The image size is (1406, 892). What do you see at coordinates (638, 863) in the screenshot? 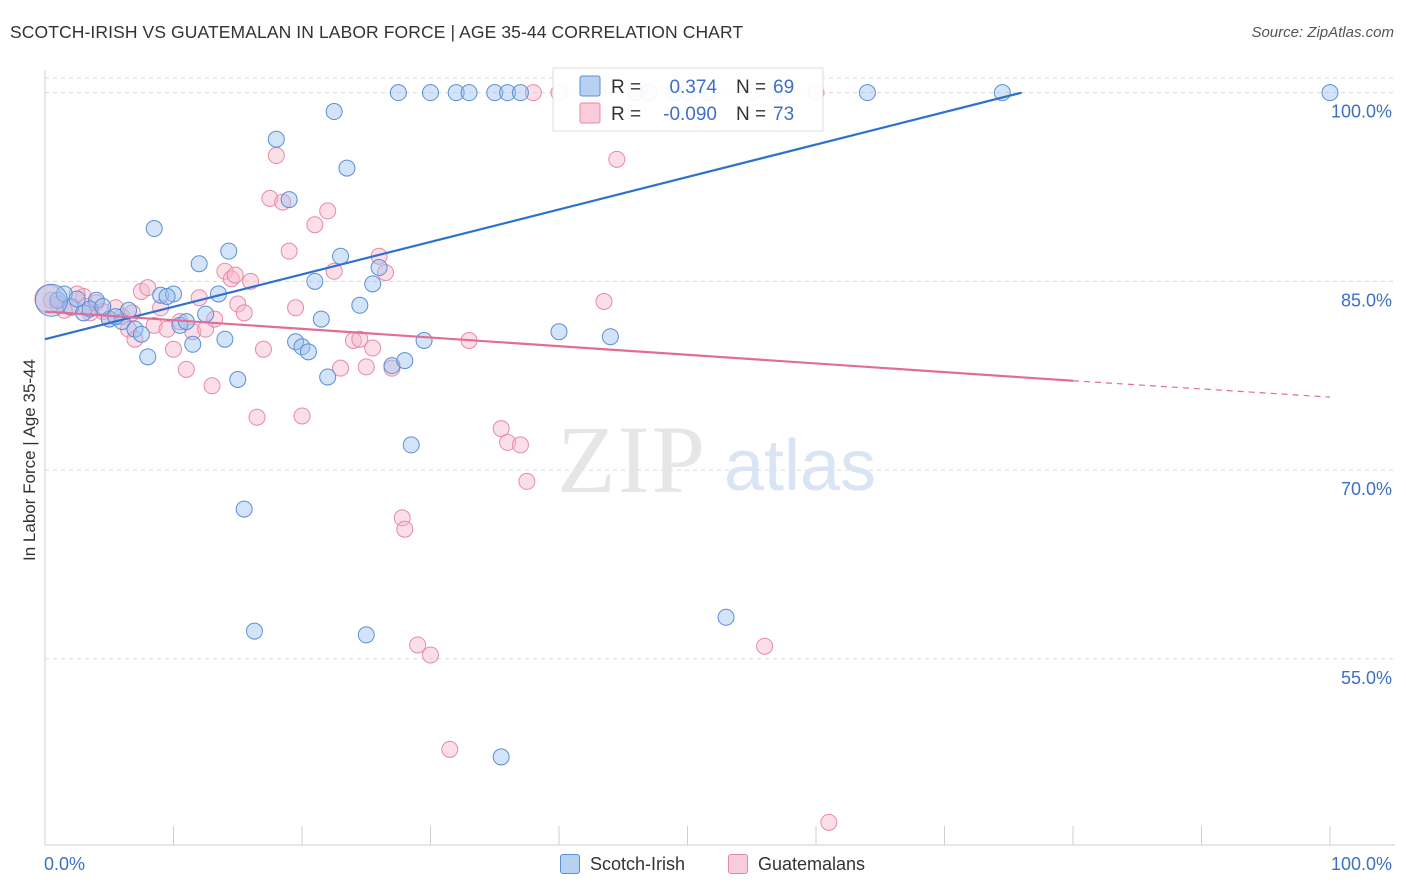
I see `legend-label-scotch-irish: Scotch-Irish` at bounding box center [638, 863].